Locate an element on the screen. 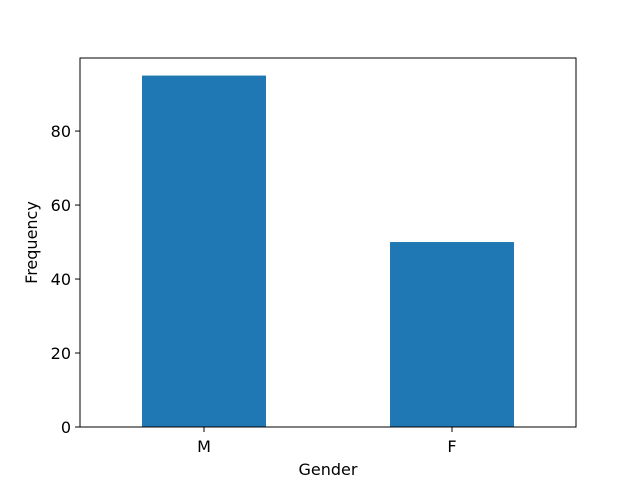 The height and width of the screenshot is (480, 640). y-axis-label: Frequency is located at coordinates (31, 242).